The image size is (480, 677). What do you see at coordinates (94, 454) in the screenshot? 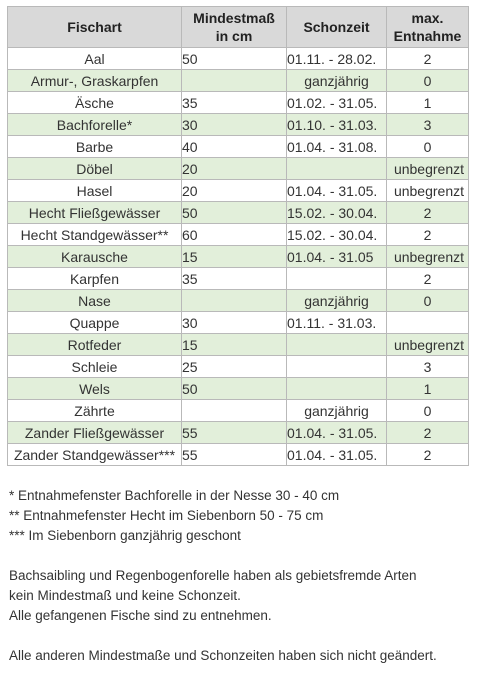
I see `fish-name-cell: Zander Standgewässer***` at bounding box center [94, 454].